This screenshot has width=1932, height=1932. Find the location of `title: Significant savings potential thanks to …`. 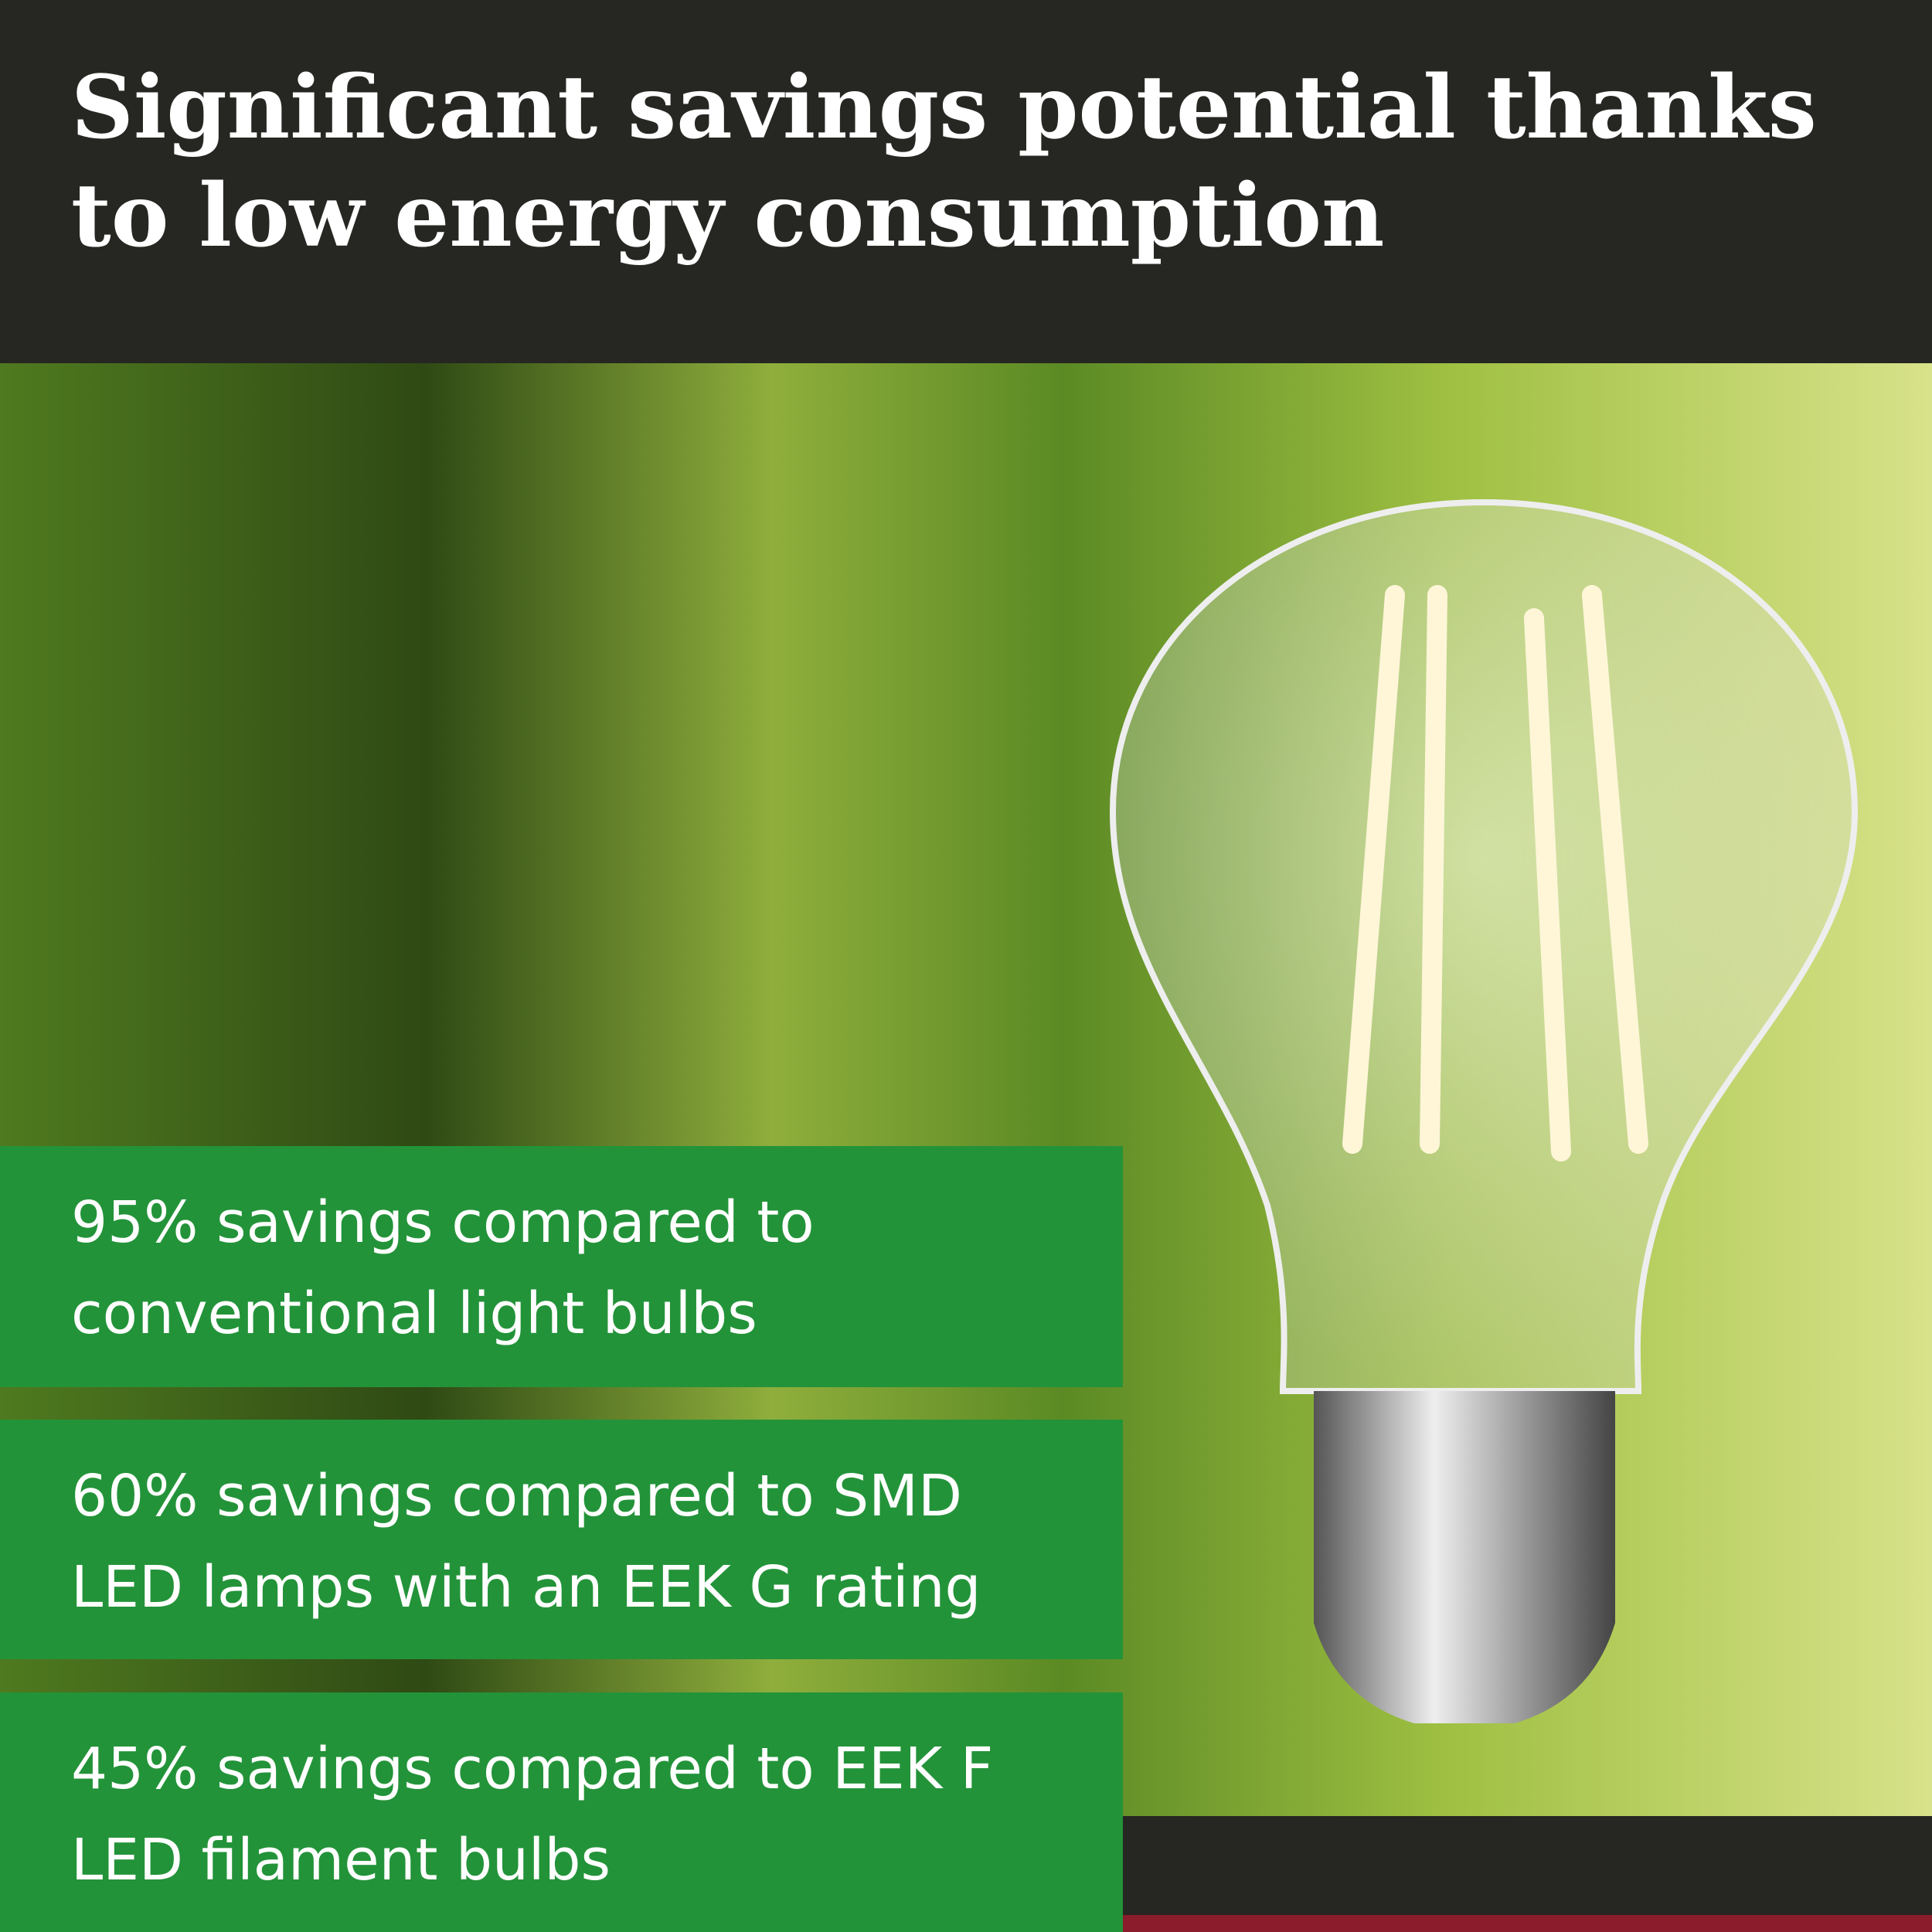

title: Significant savings potential thanks to … is located at coordinates (944, 162).